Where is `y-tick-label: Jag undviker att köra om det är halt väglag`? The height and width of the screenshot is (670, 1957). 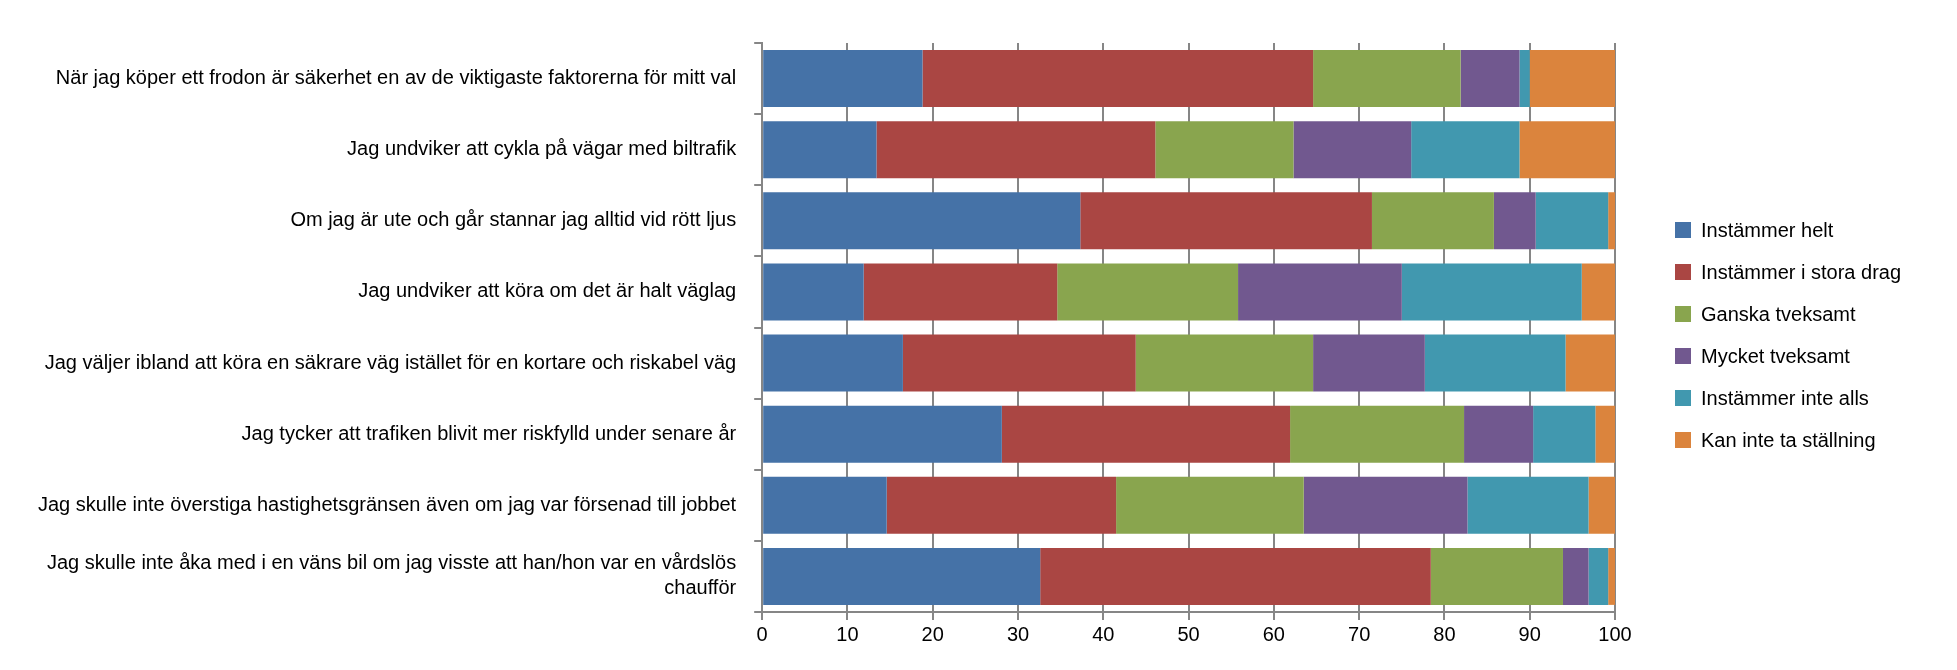
y-tick-label: Jag undviker att köra om det är halt väglag is located at coordinates (547, 290).